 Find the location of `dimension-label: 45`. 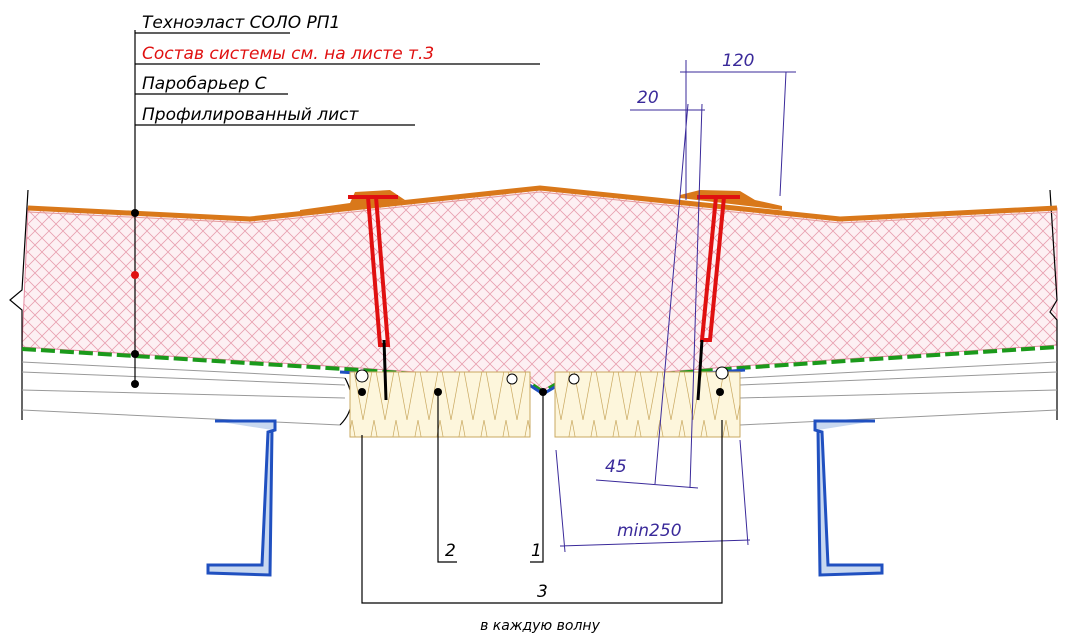

dimension-label: 45 is located at coordinates (616, 467).